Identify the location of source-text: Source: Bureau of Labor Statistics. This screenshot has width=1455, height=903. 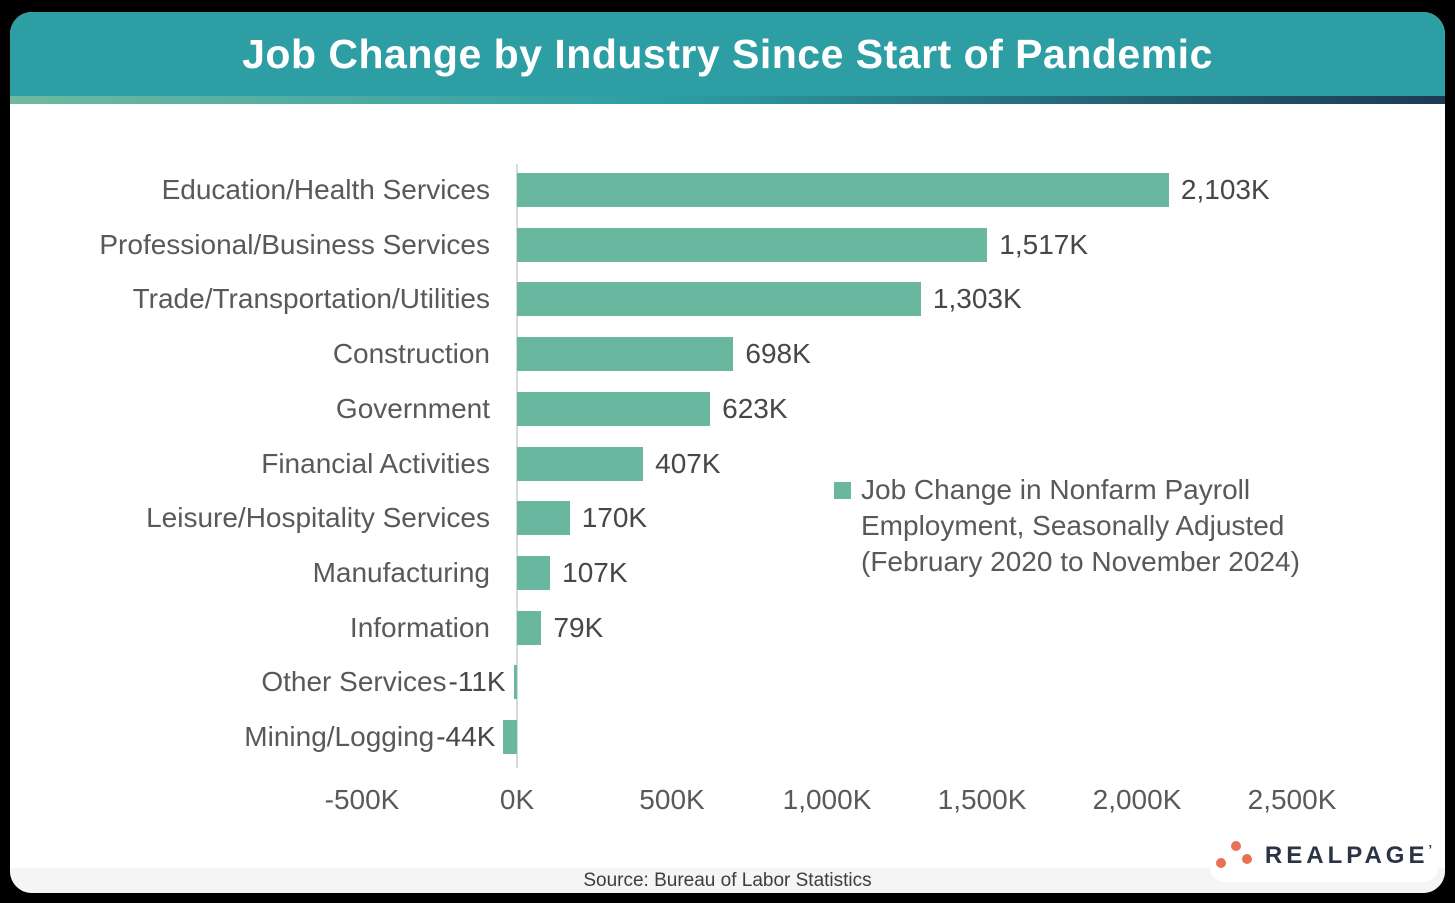
(727, 880).